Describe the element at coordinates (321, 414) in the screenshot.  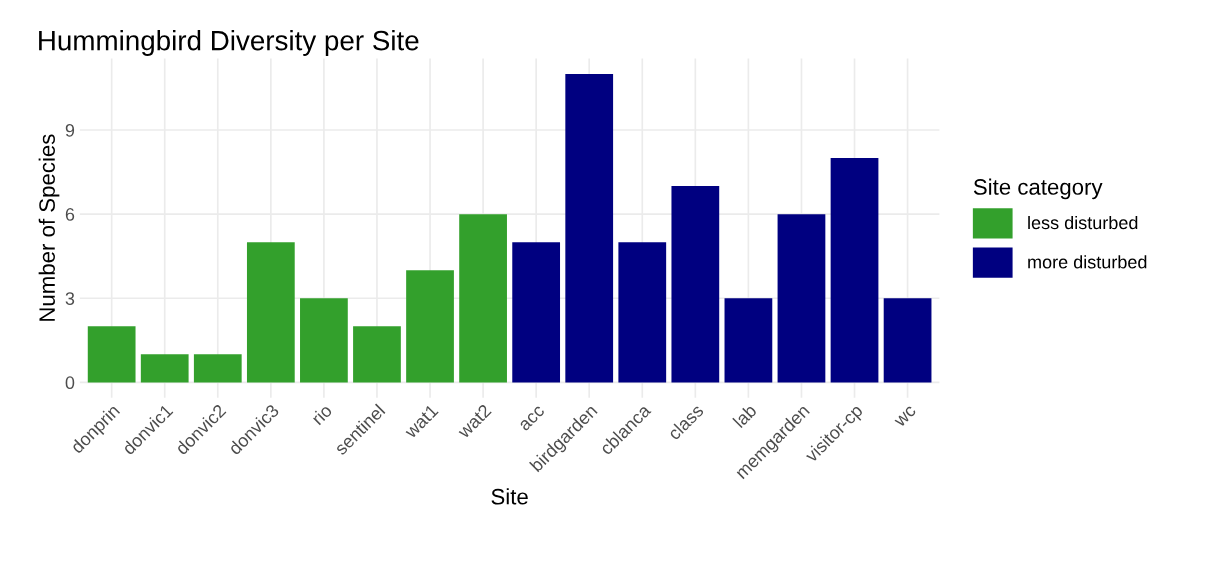
I see `x-tick-label: rio` at that location.